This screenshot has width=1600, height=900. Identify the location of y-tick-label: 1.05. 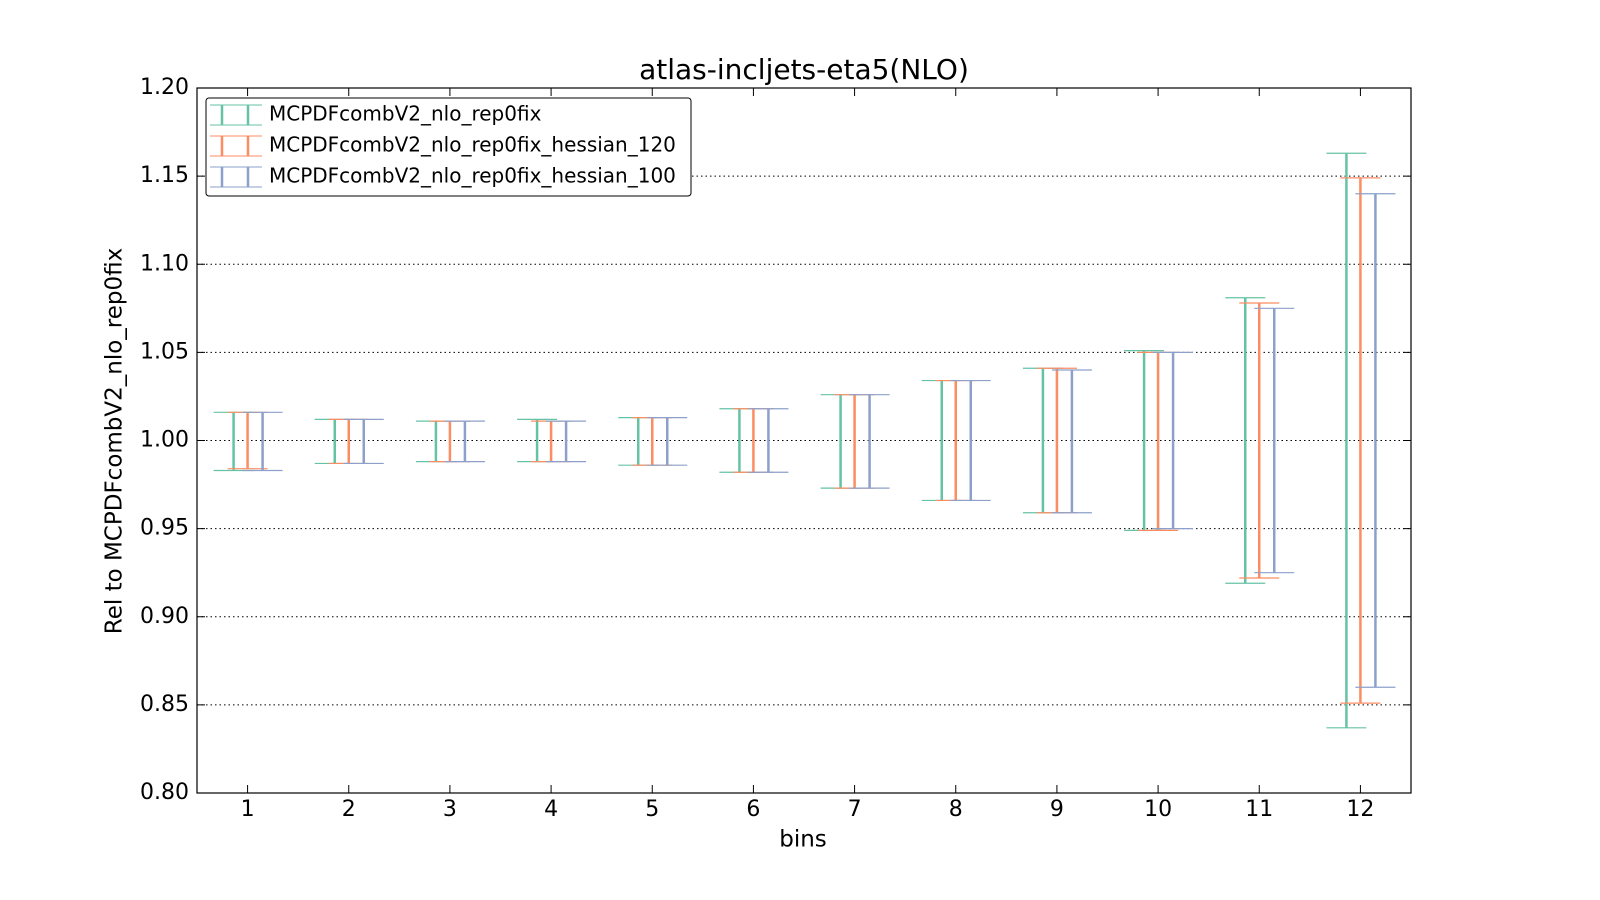
(164, 351).